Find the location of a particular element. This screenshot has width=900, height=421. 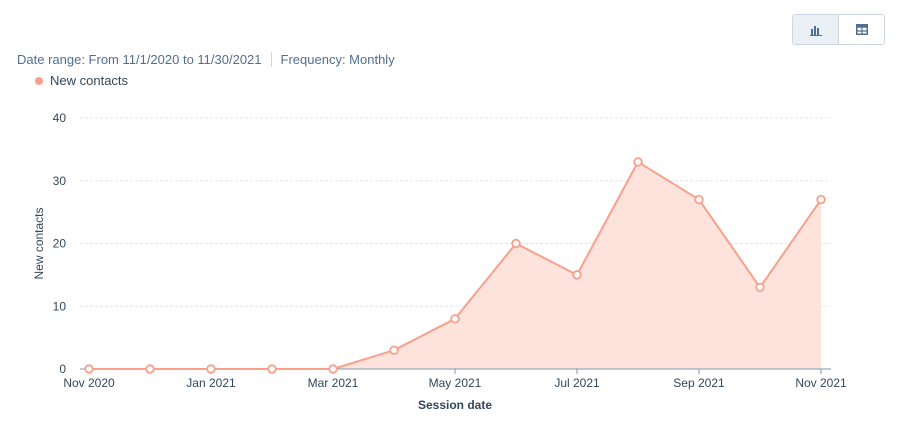

y-tick-label: 30 is located at coordinates (60, 181).